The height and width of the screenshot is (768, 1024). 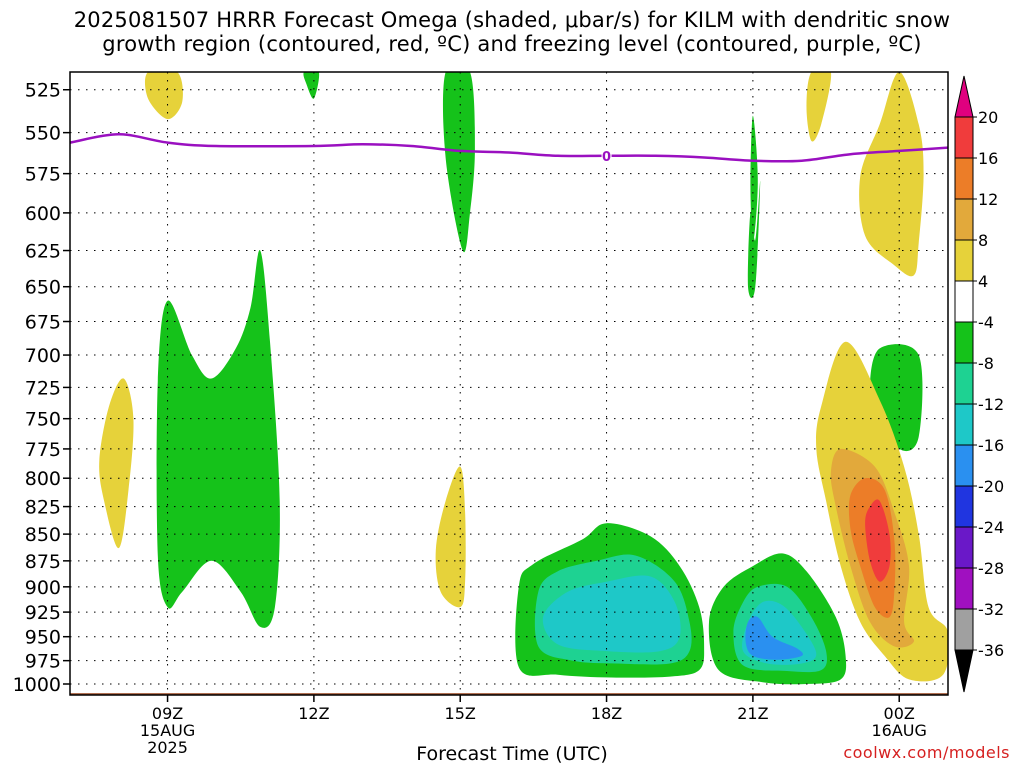 What do you see at coordinates (512, 754) in the screenshot?
I see `x-axis-title: Forecast Time (UTC)` at bounding box center [512, 754].